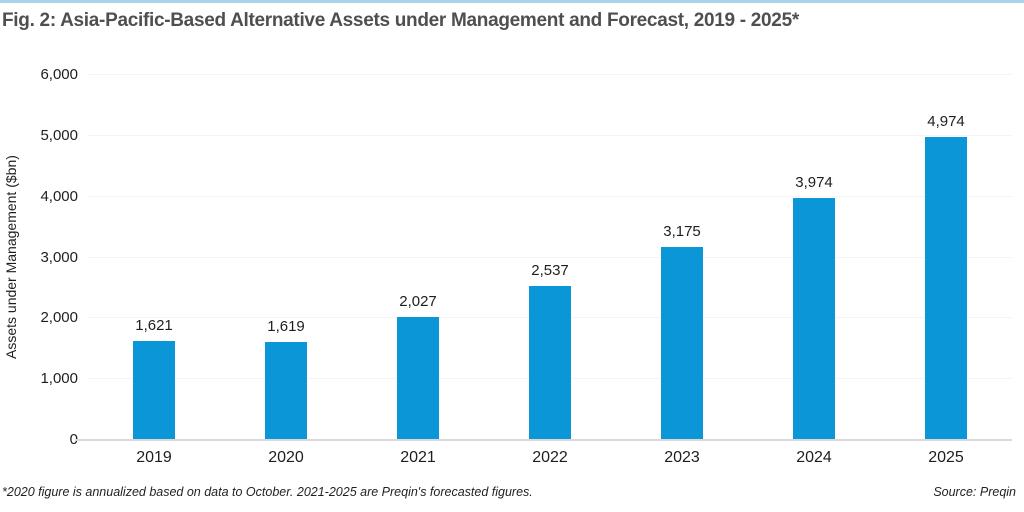 The width and height of the screenshot is (1024, 512). Describe the element at coordinates (512, 1) in the screenshot. I see `top-accent-rule` at that location.